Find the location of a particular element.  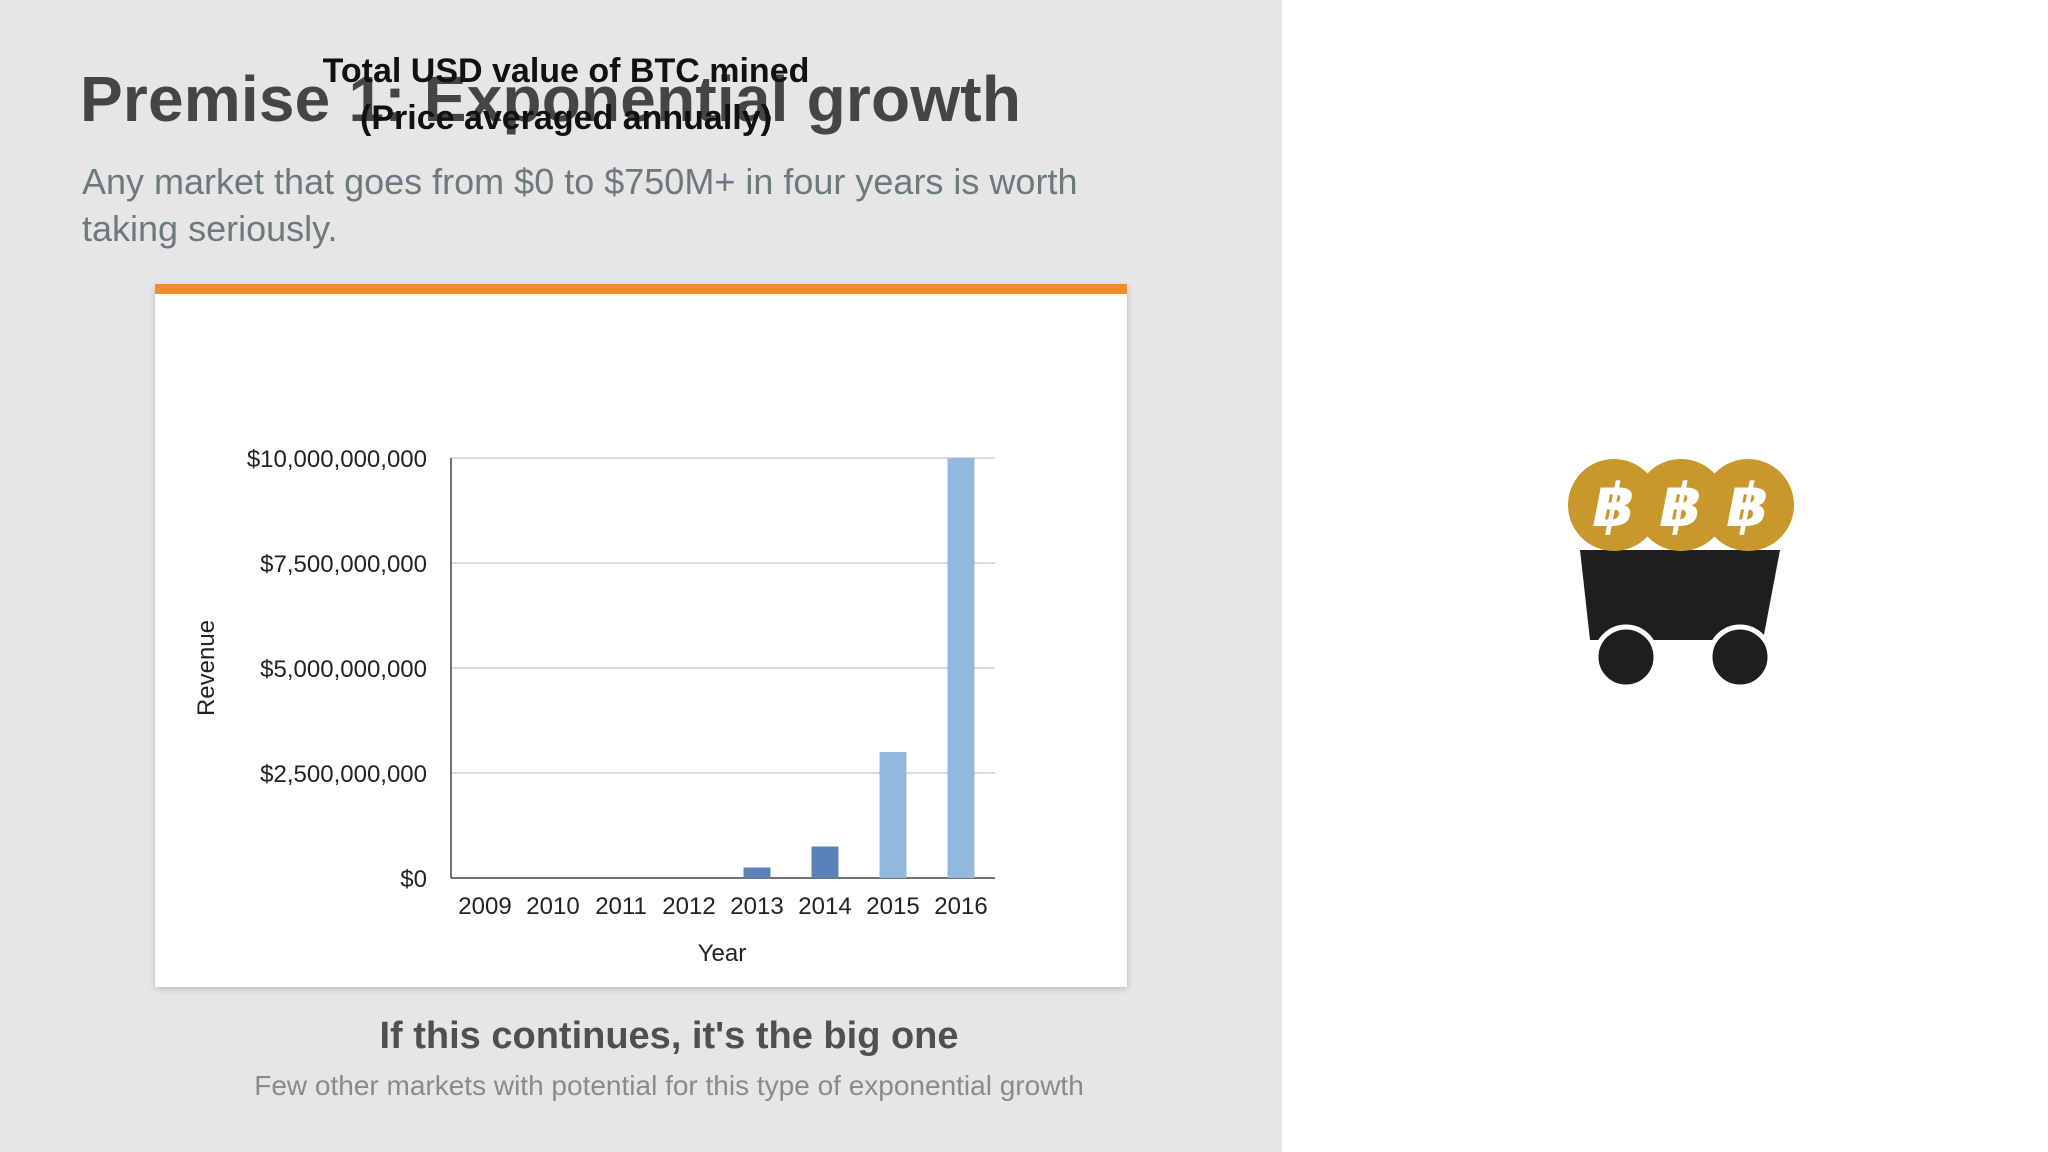

x-tick-label: 2015 is located at coordinates (892, 906).